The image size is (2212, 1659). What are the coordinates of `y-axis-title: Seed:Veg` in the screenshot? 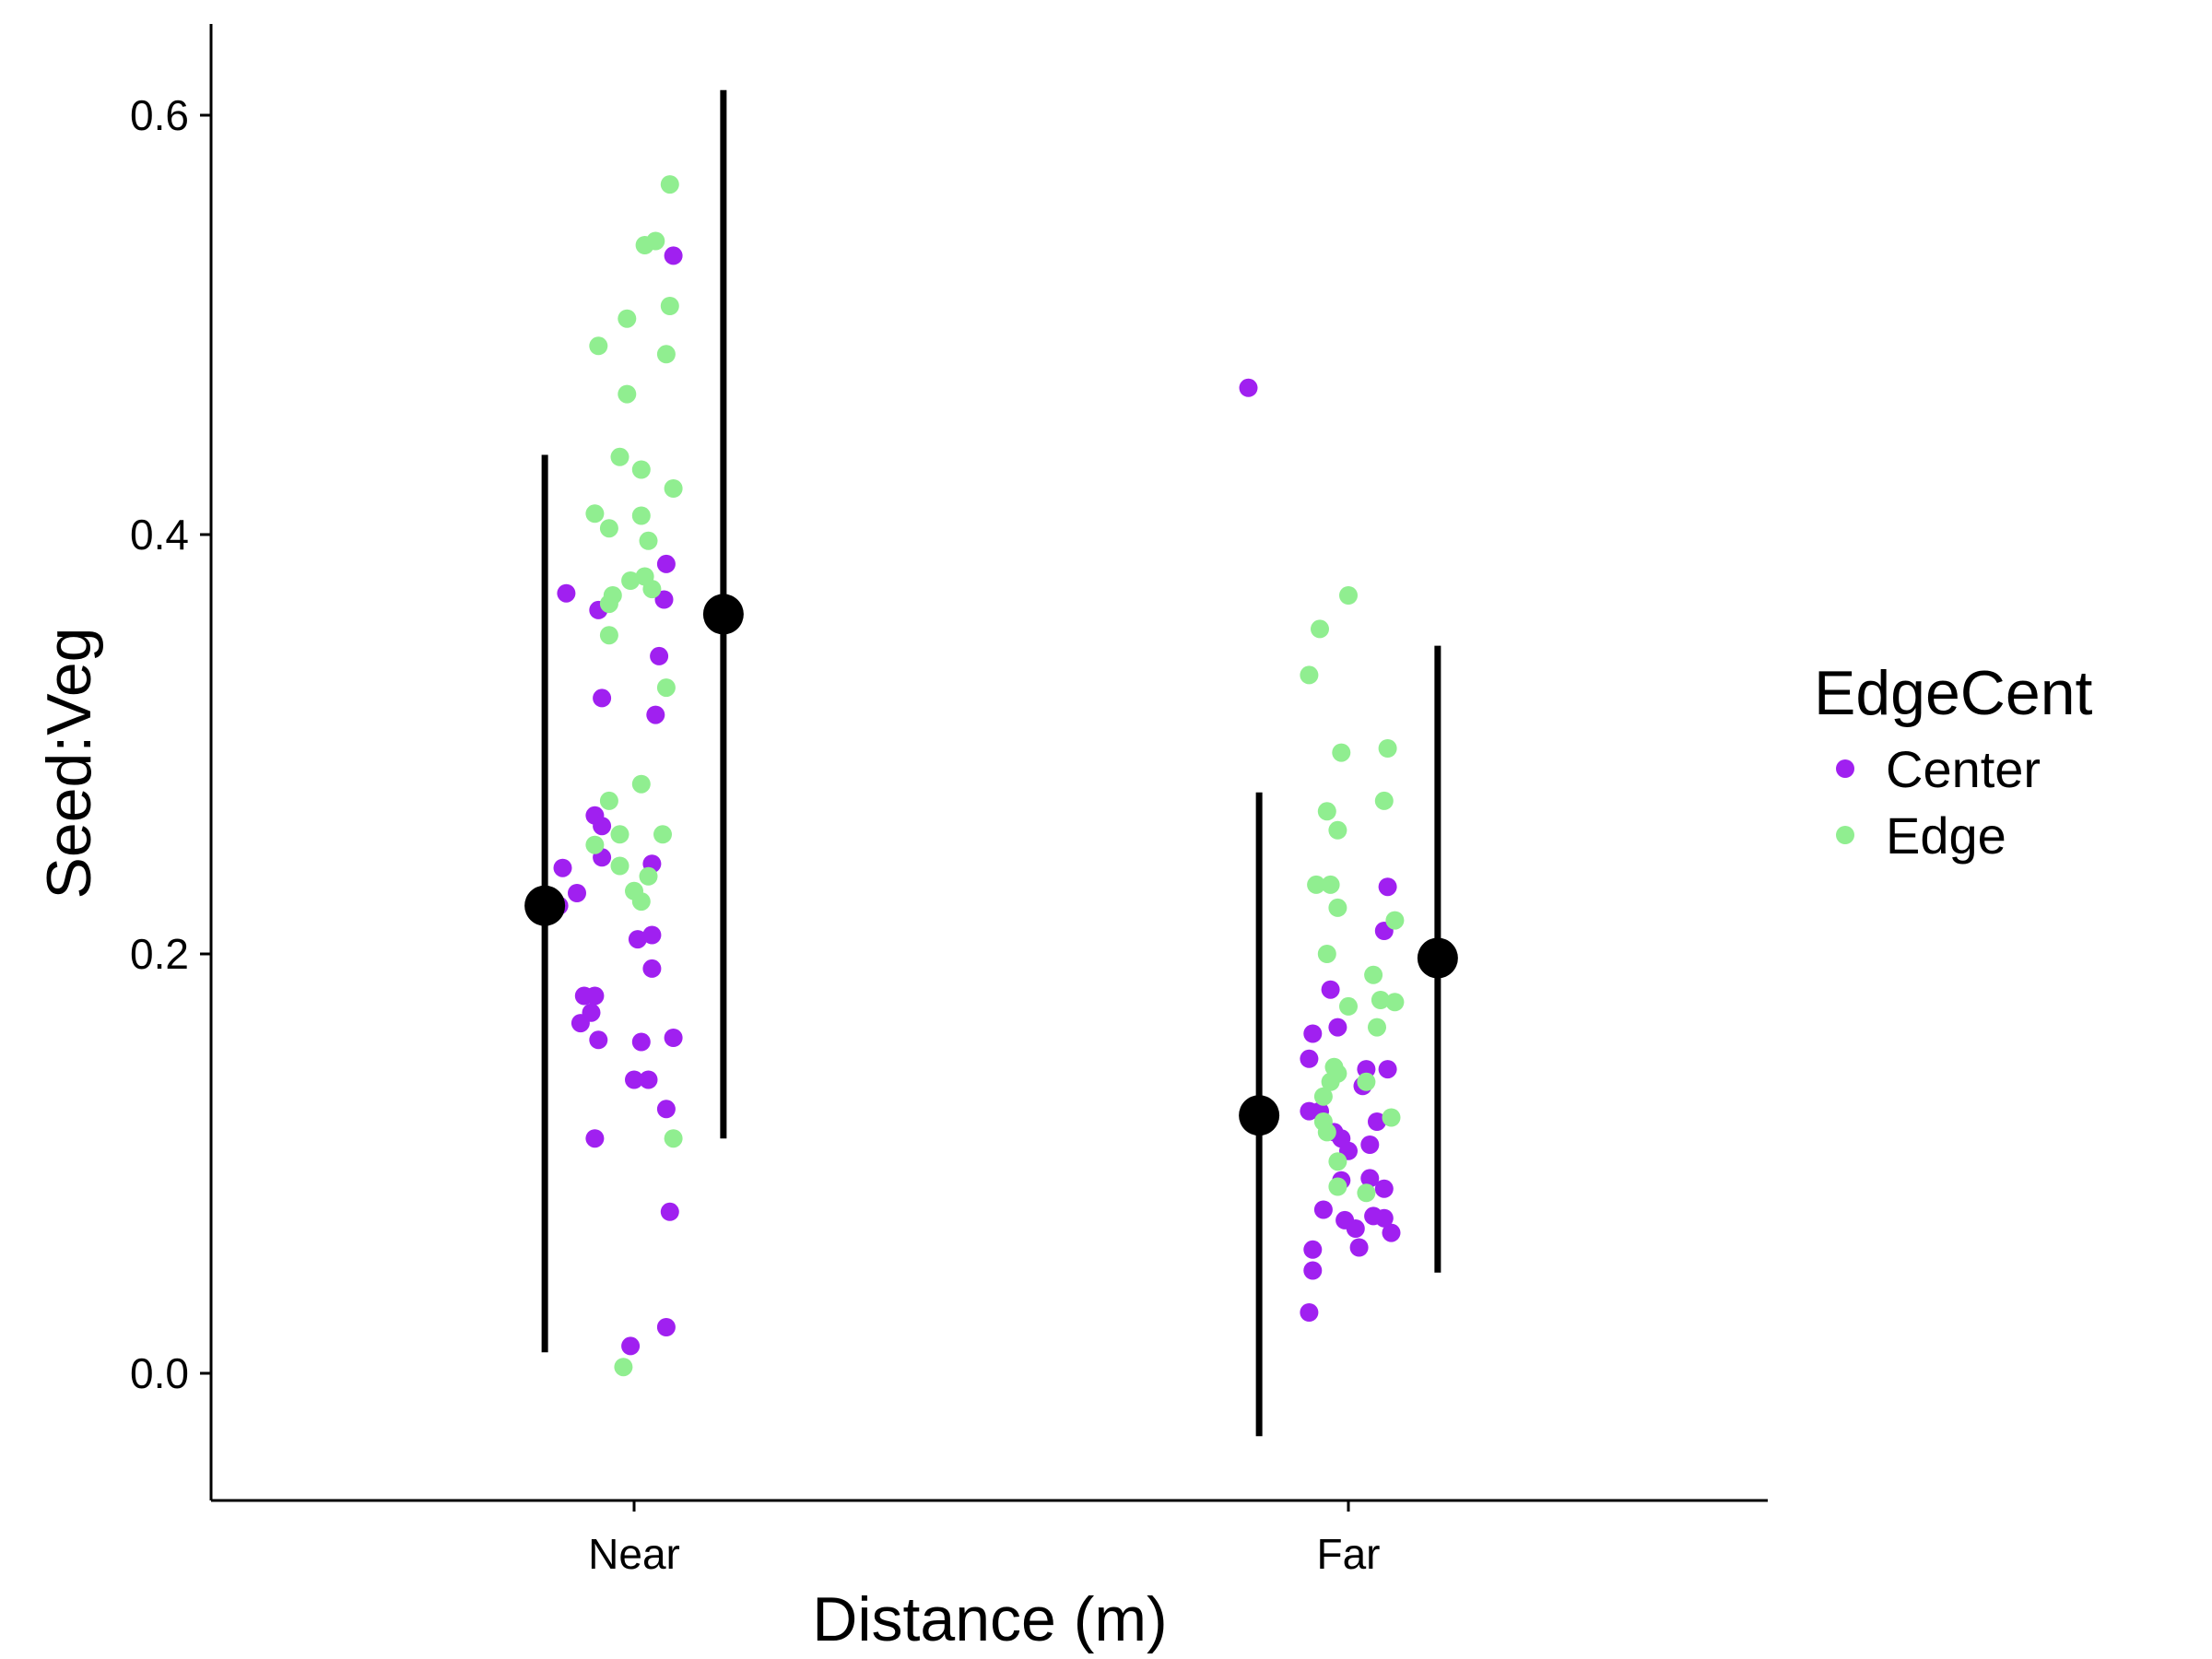 It's located at (69, 764).